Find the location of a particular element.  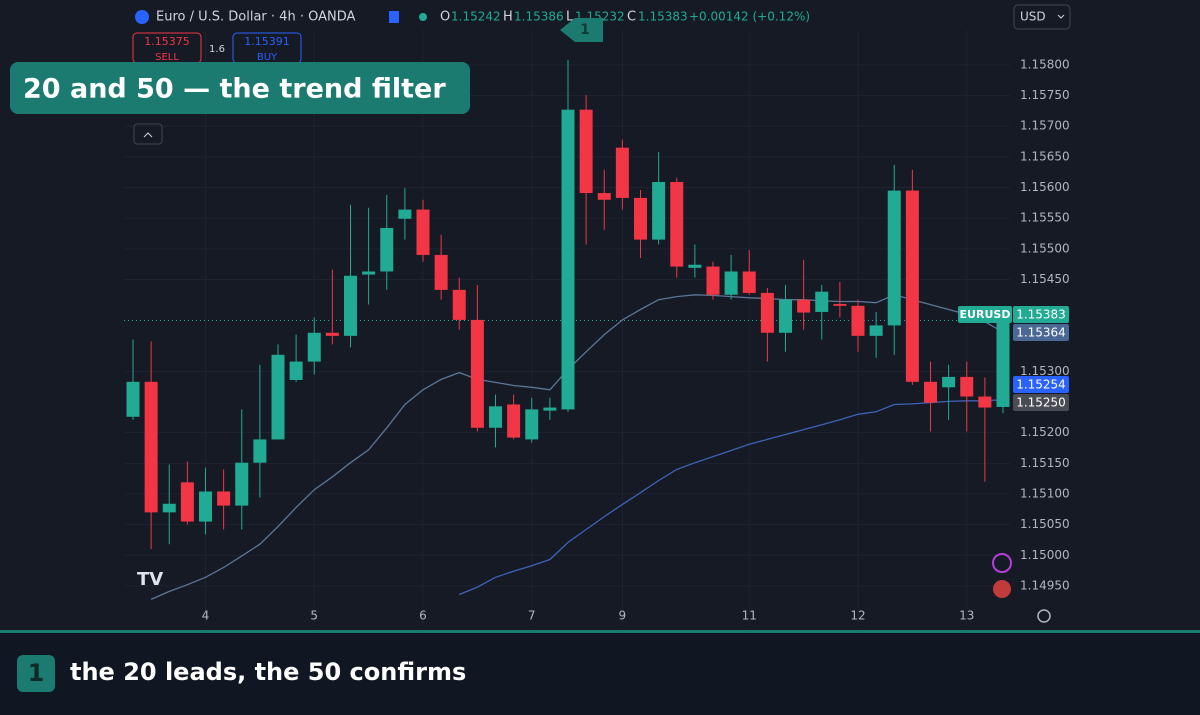

x-tick-label: 4 is located at coordinates (206, 616).